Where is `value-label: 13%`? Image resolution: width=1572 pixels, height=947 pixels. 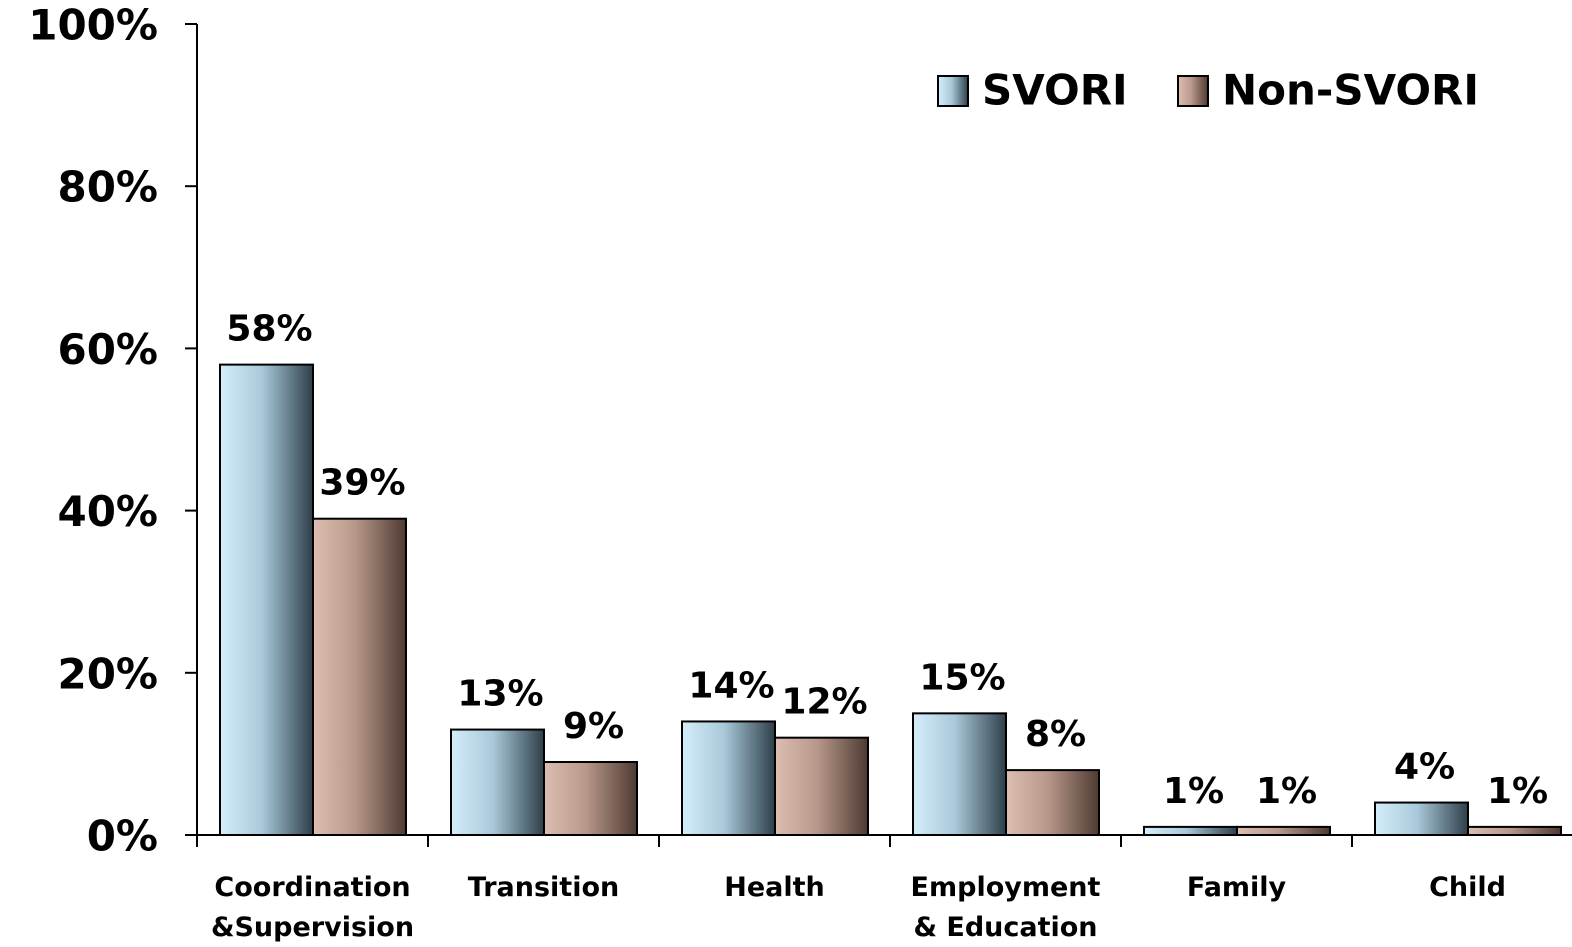 value-label: 13% is located at coordinates (500, 694).